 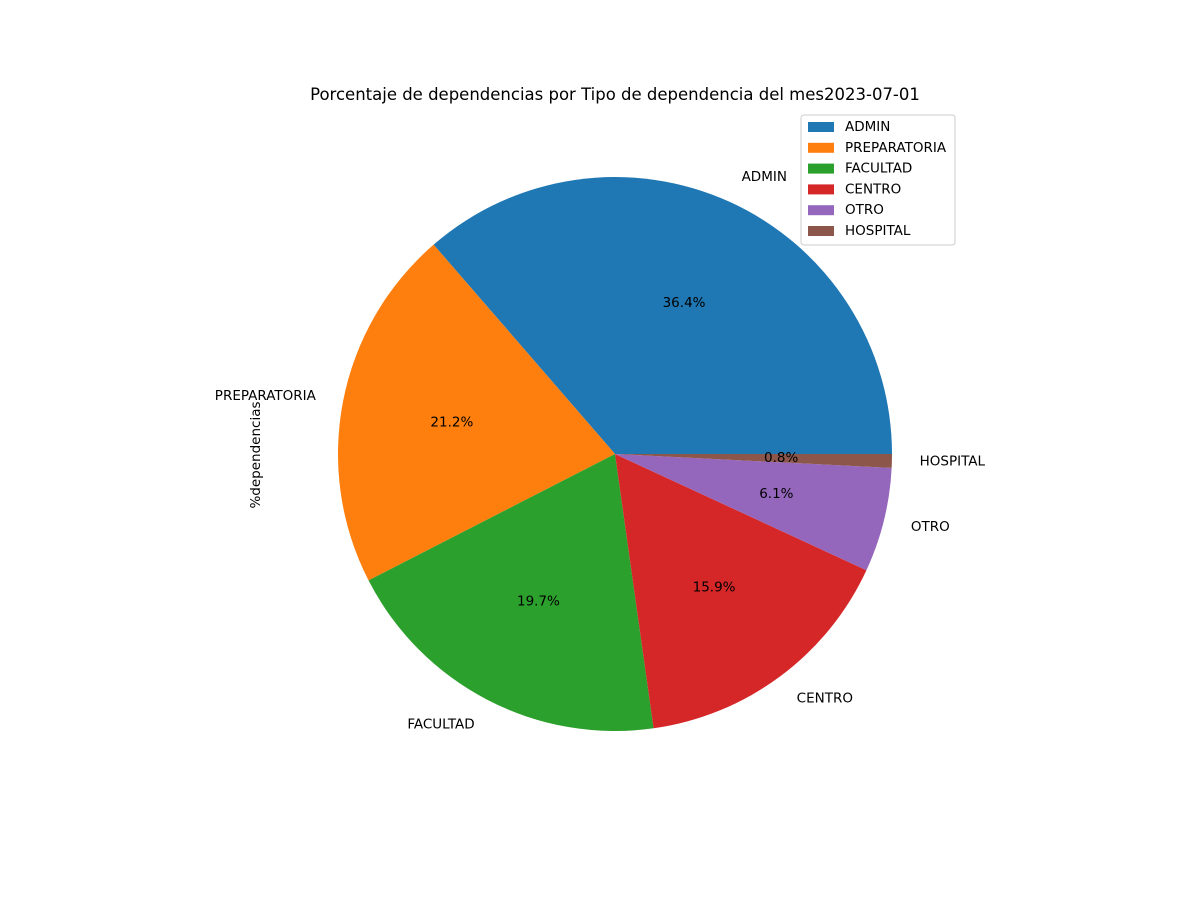 What do you see at coordinates (821, 210) in the screenshot?
I see `legend-swatch-otro` at bounding box center [821, 210].